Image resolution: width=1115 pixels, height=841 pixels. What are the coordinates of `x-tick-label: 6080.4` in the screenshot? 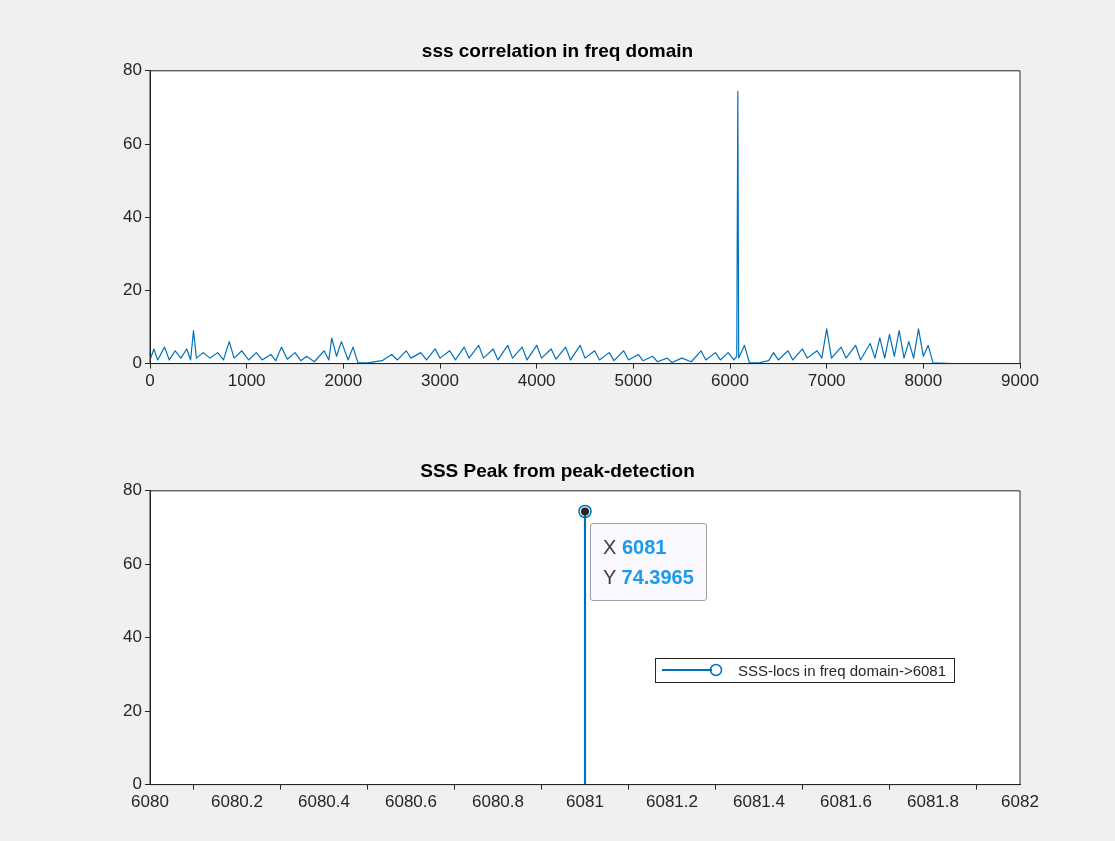 It's located at (324, 802).